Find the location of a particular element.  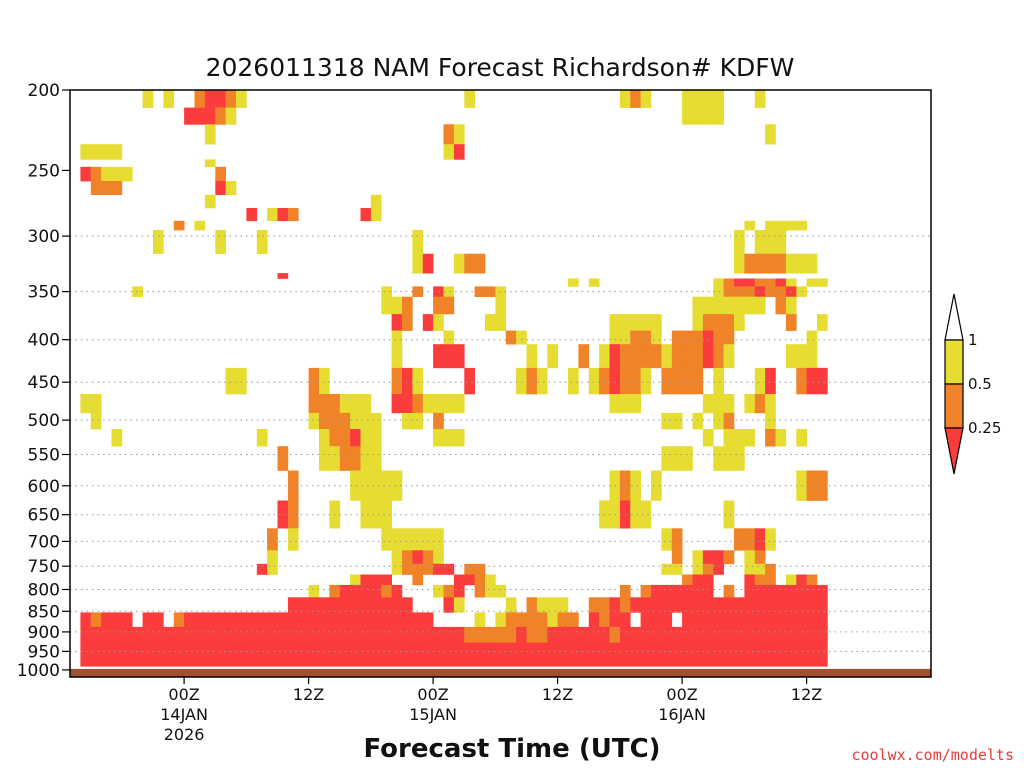

ground-strip is located at coordinates (500, 672).